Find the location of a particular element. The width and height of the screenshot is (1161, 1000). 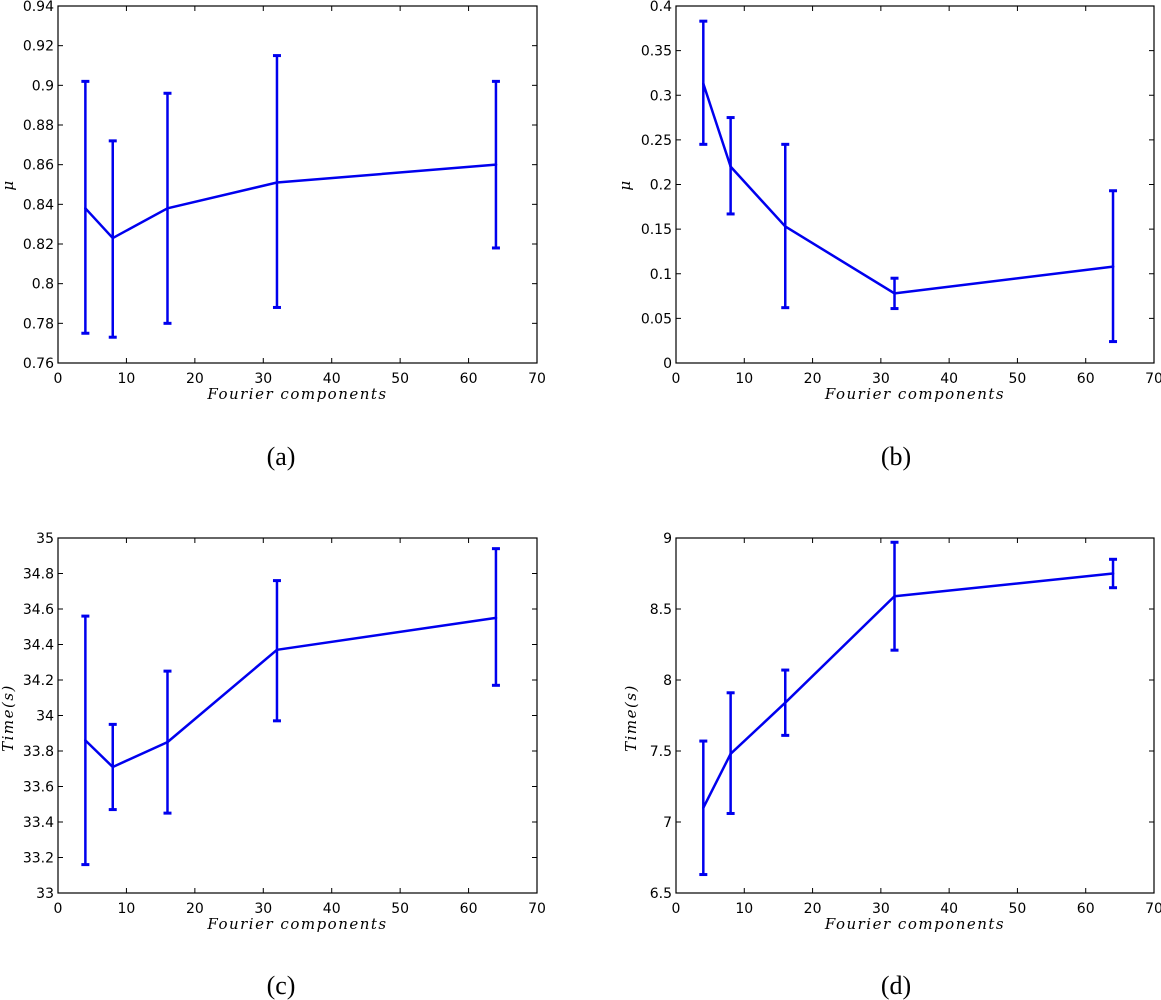

y-tick-label: 34.6 is located at coordinates (38, 610).